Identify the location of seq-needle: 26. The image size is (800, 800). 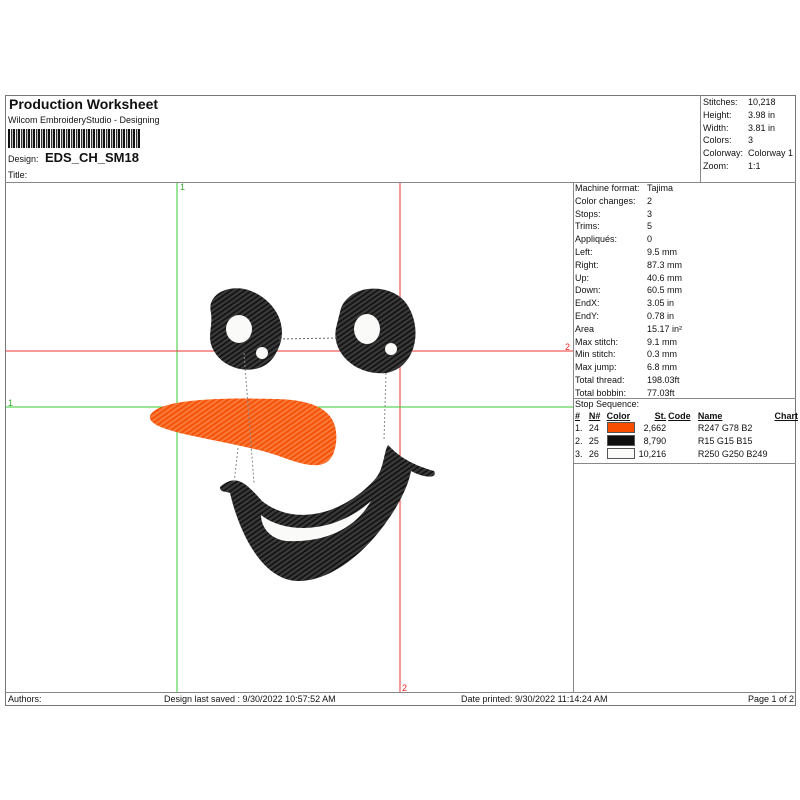
(593, 453).